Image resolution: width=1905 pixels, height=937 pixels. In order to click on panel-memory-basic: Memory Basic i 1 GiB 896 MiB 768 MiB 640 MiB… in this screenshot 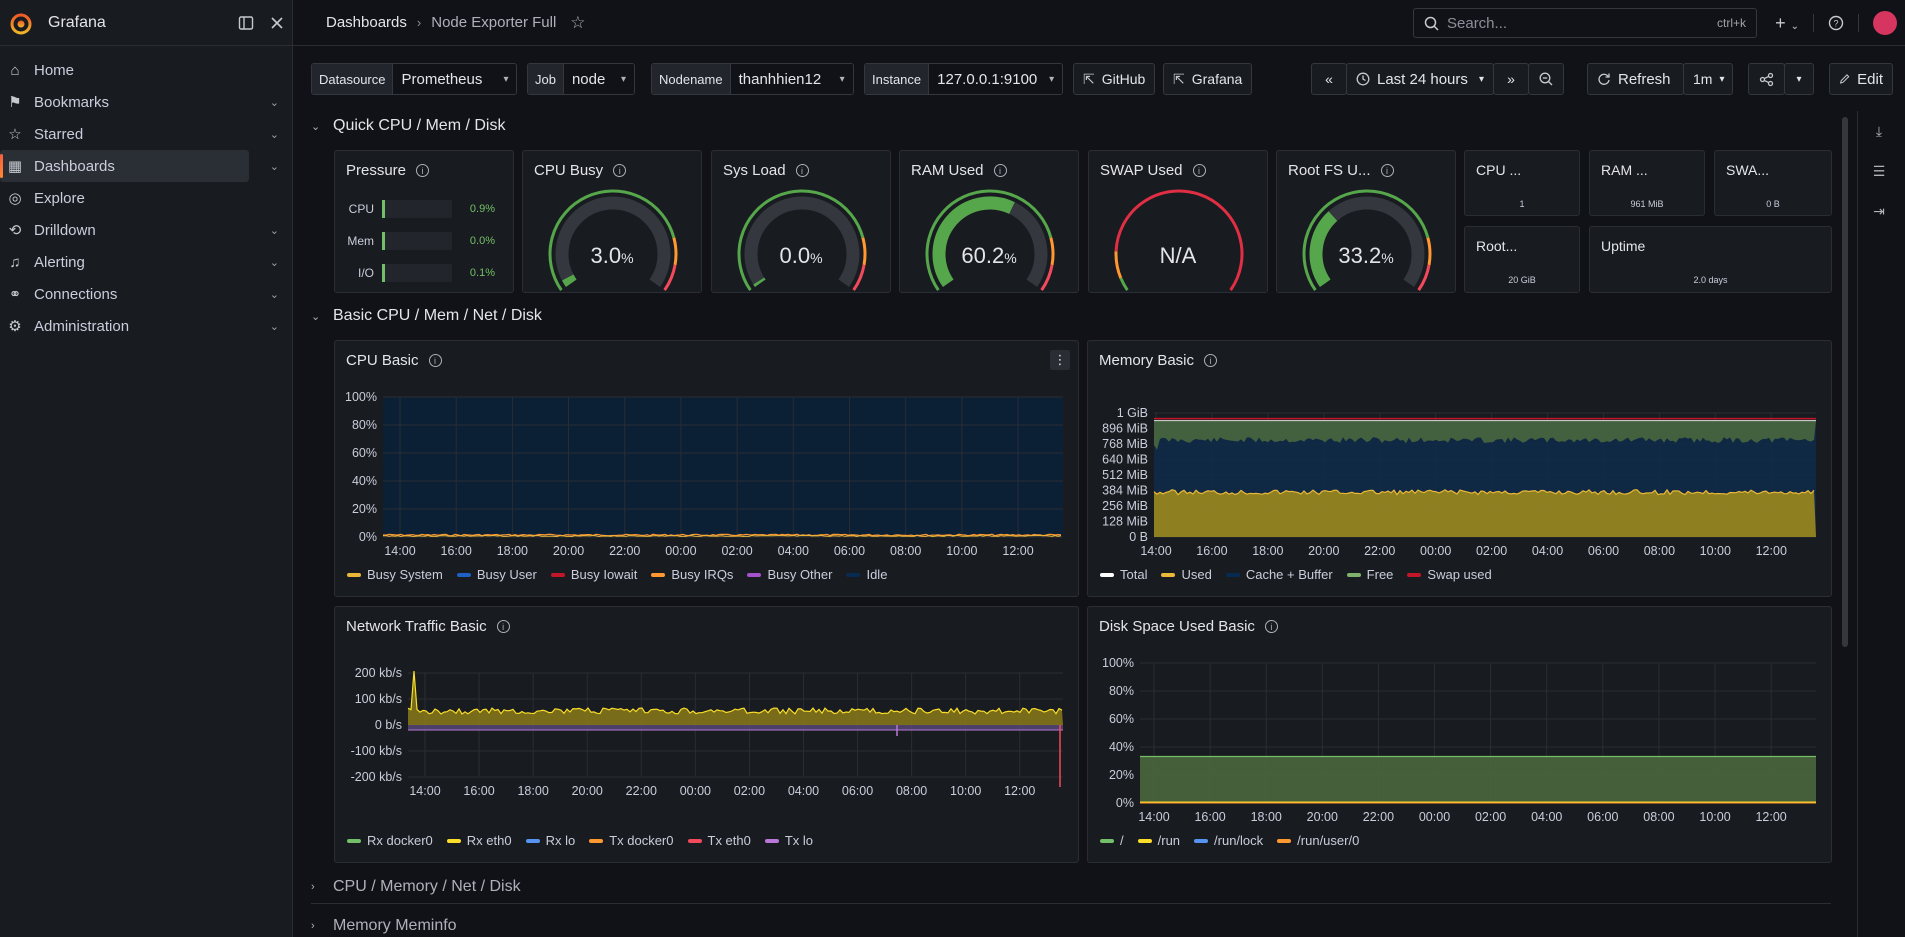, I will do `click(1459, 468)`.